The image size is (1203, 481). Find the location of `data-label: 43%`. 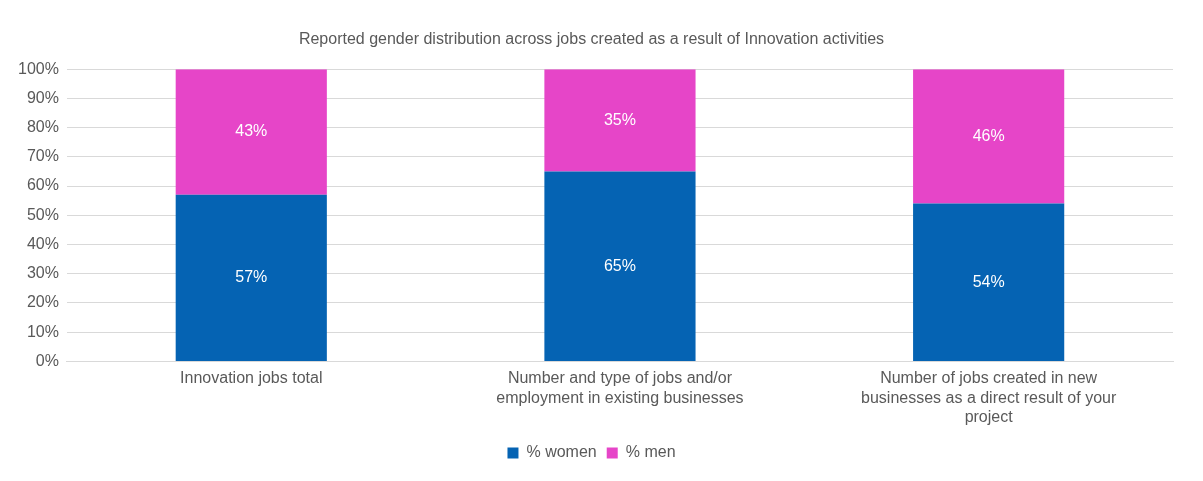

data-label: 43% is located at coordinates (251, 131).